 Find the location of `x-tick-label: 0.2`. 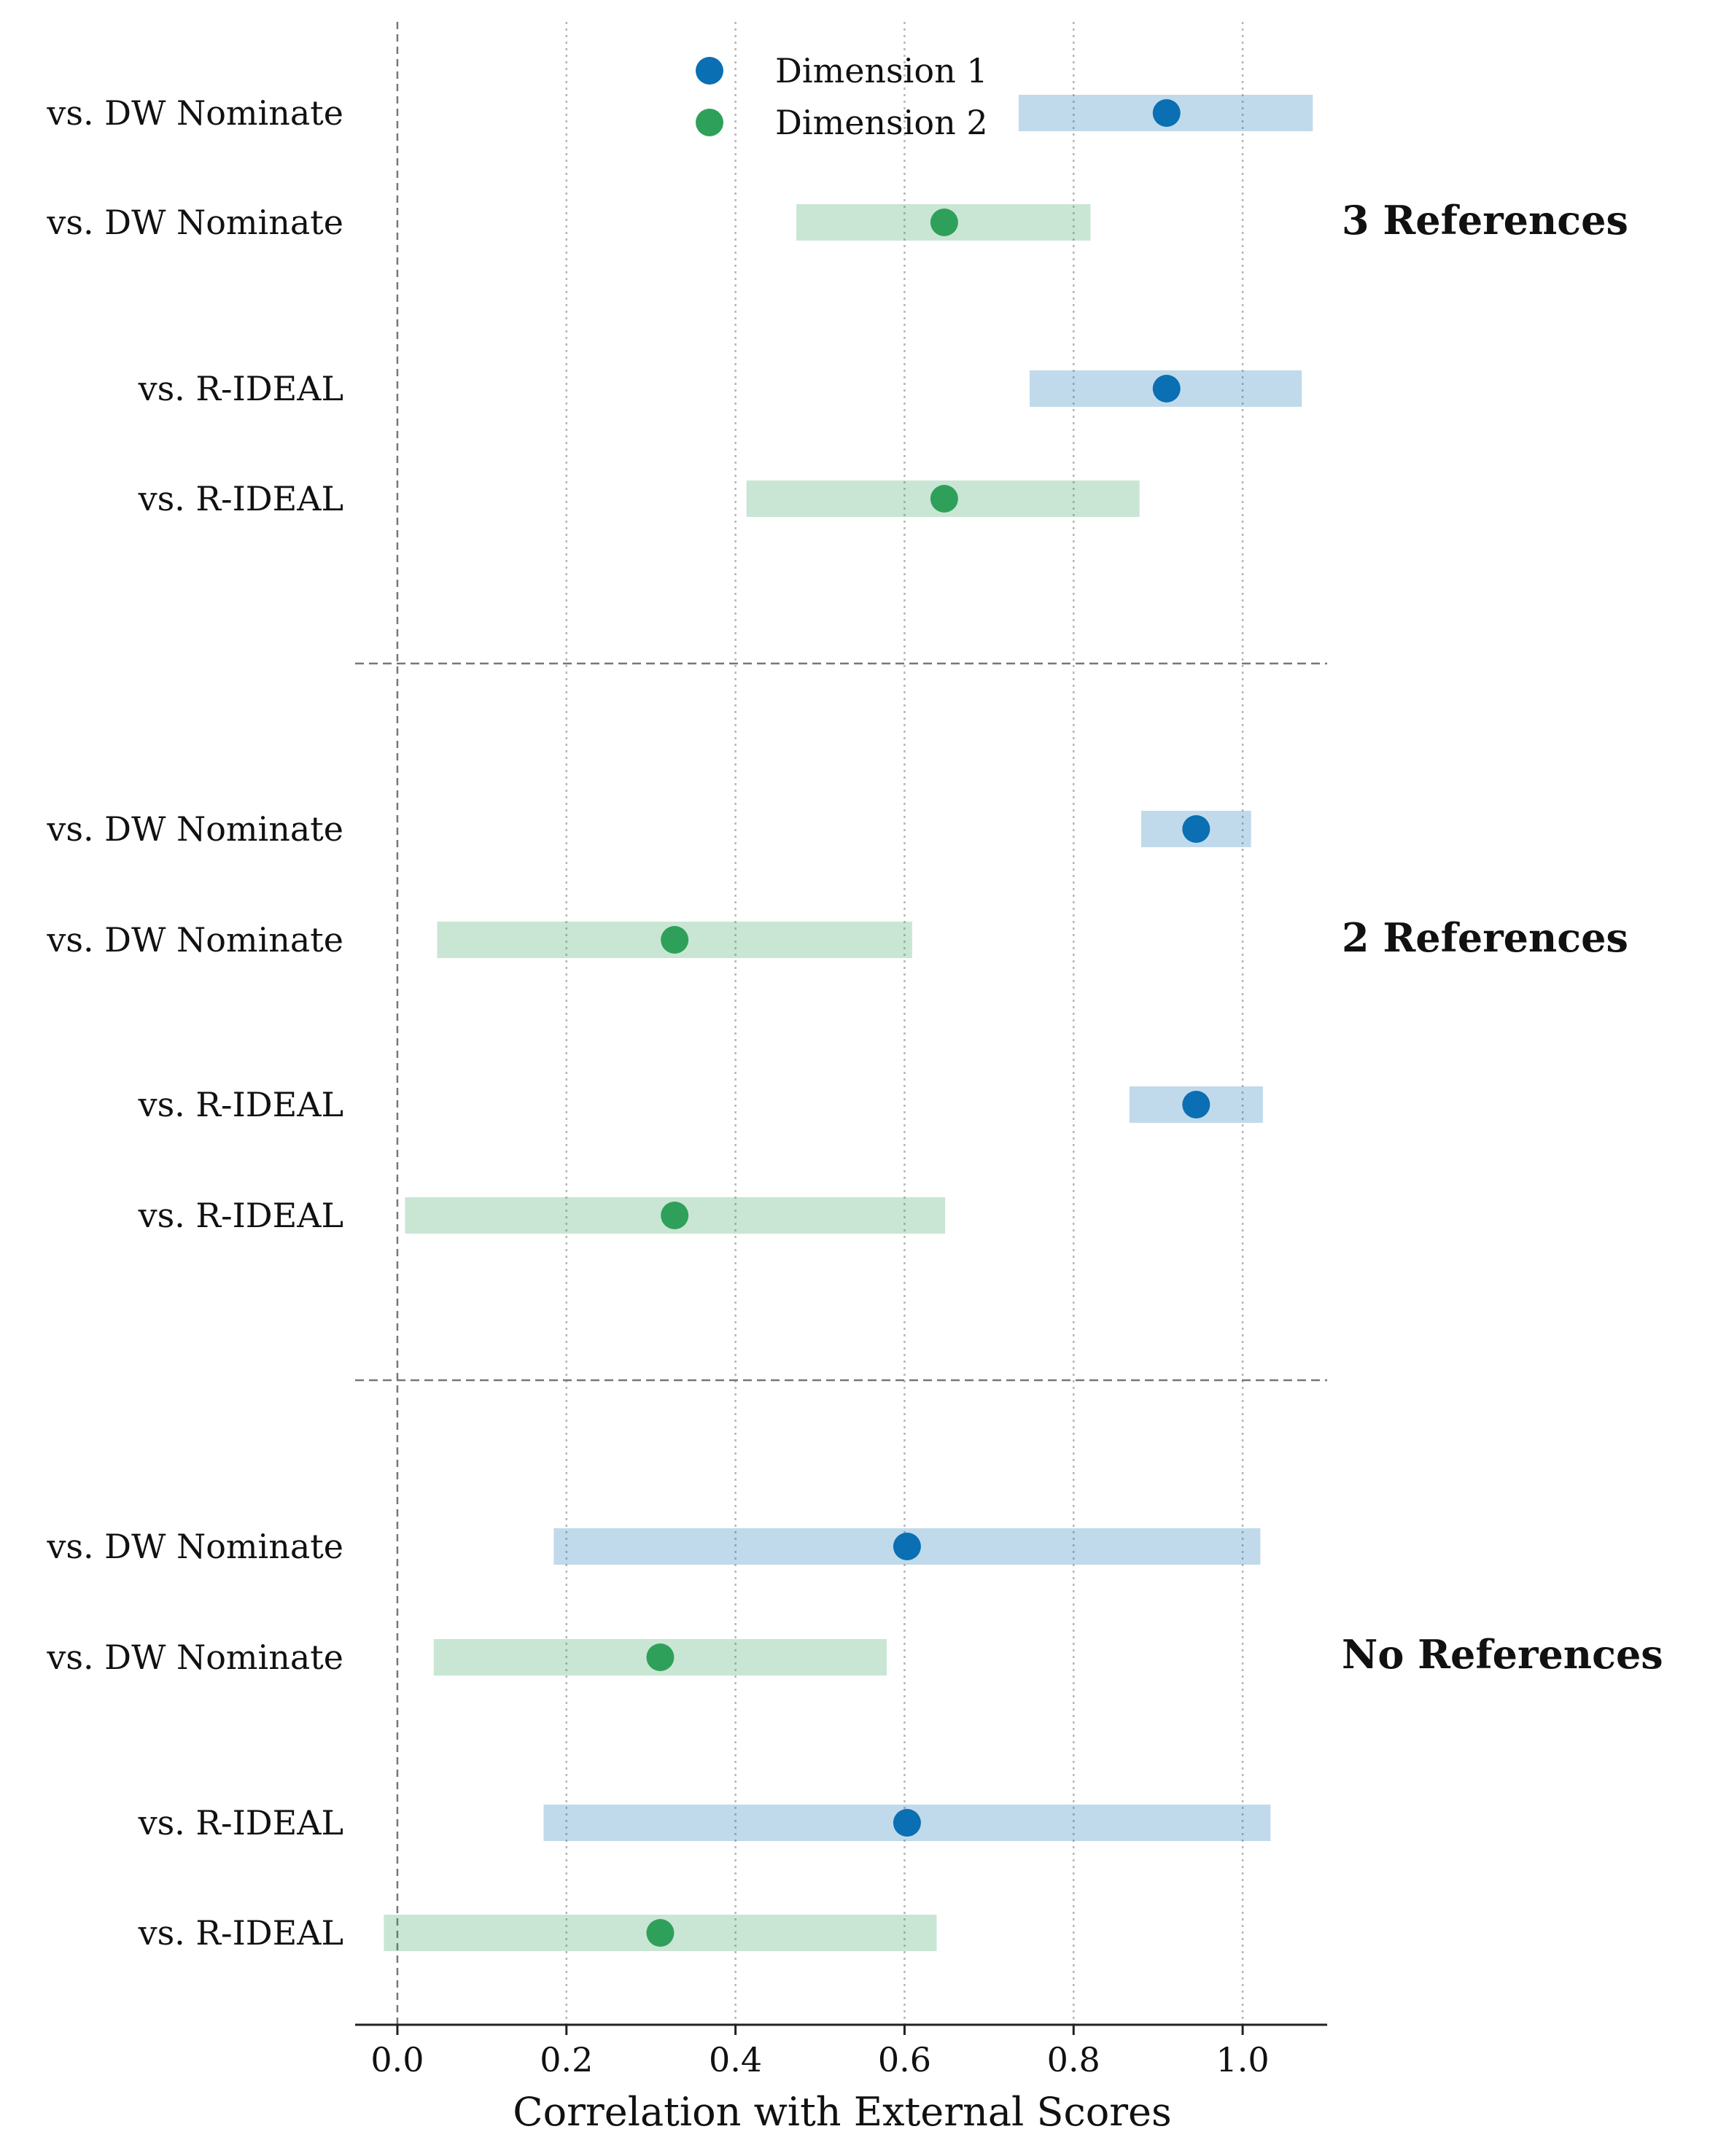

x-tick-label: 0.2 is located at coordinates (566, 2059).